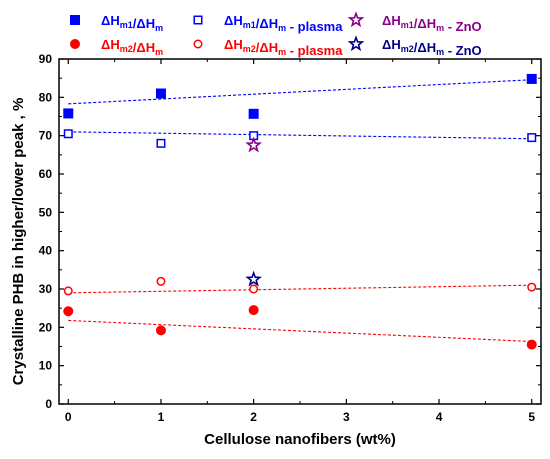 This screenshot has height=459, width=550. I want to click on y-tick-label: 60, so click(46, 174).